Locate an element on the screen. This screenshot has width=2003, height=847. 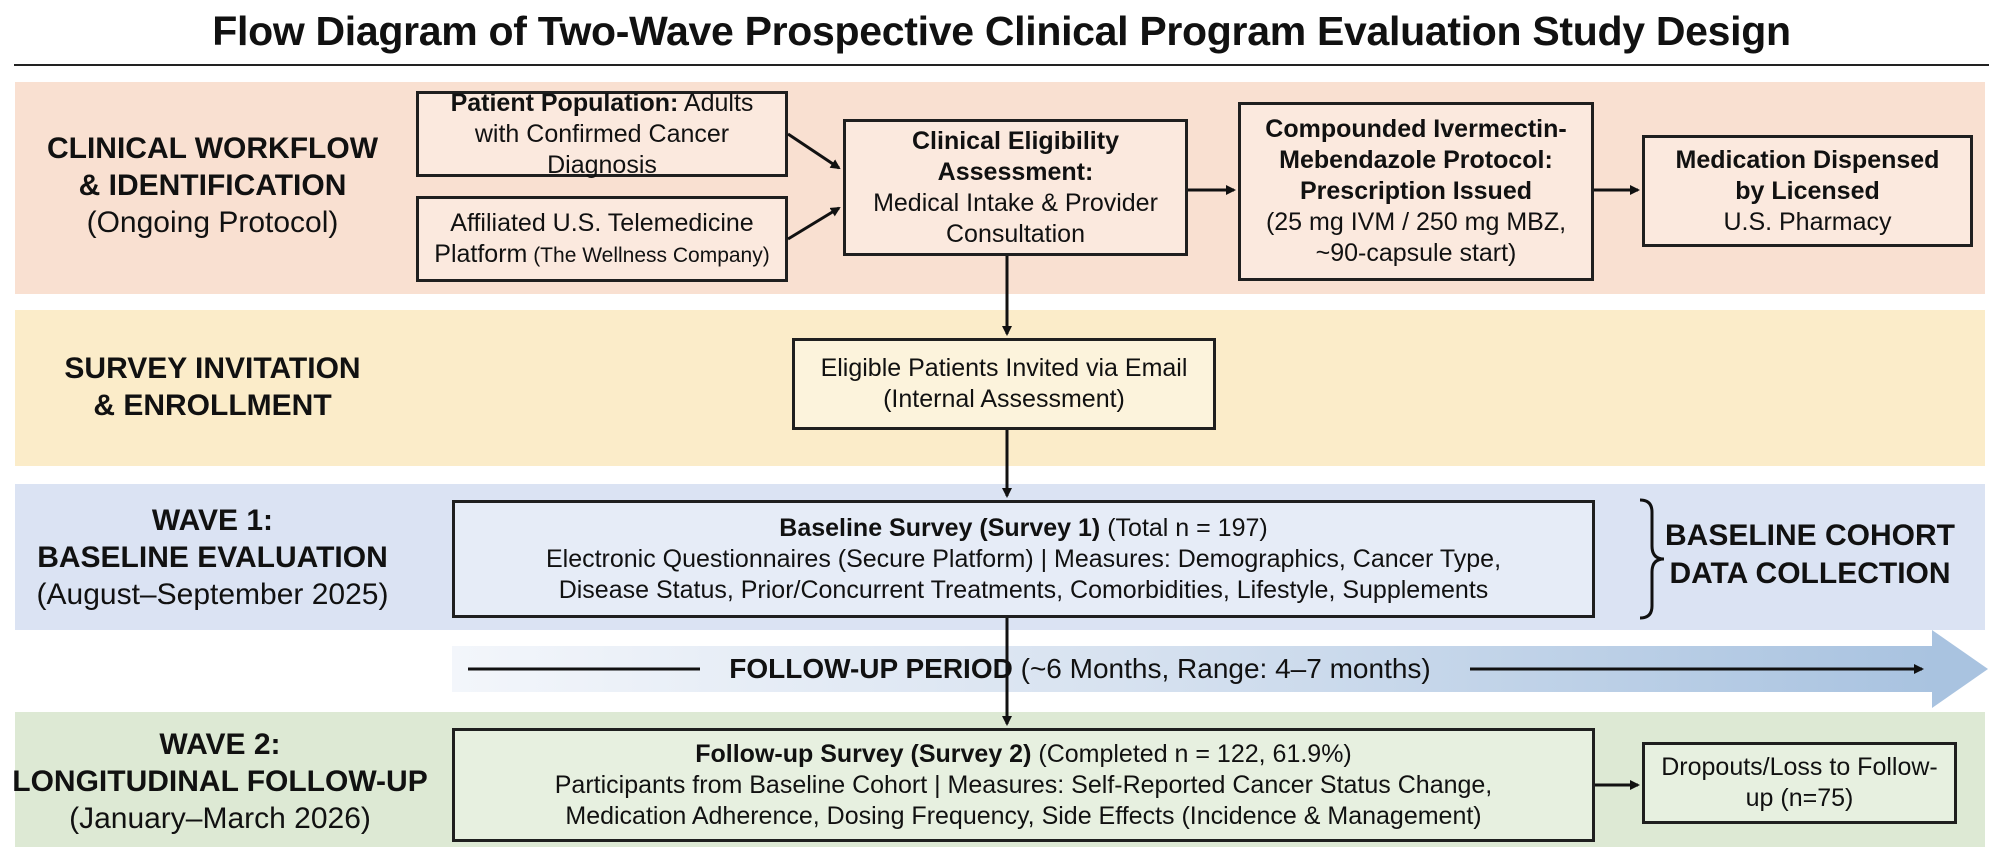
stage-subtitle: (Ongoing Protocol) is located at coordinates (212, 222).